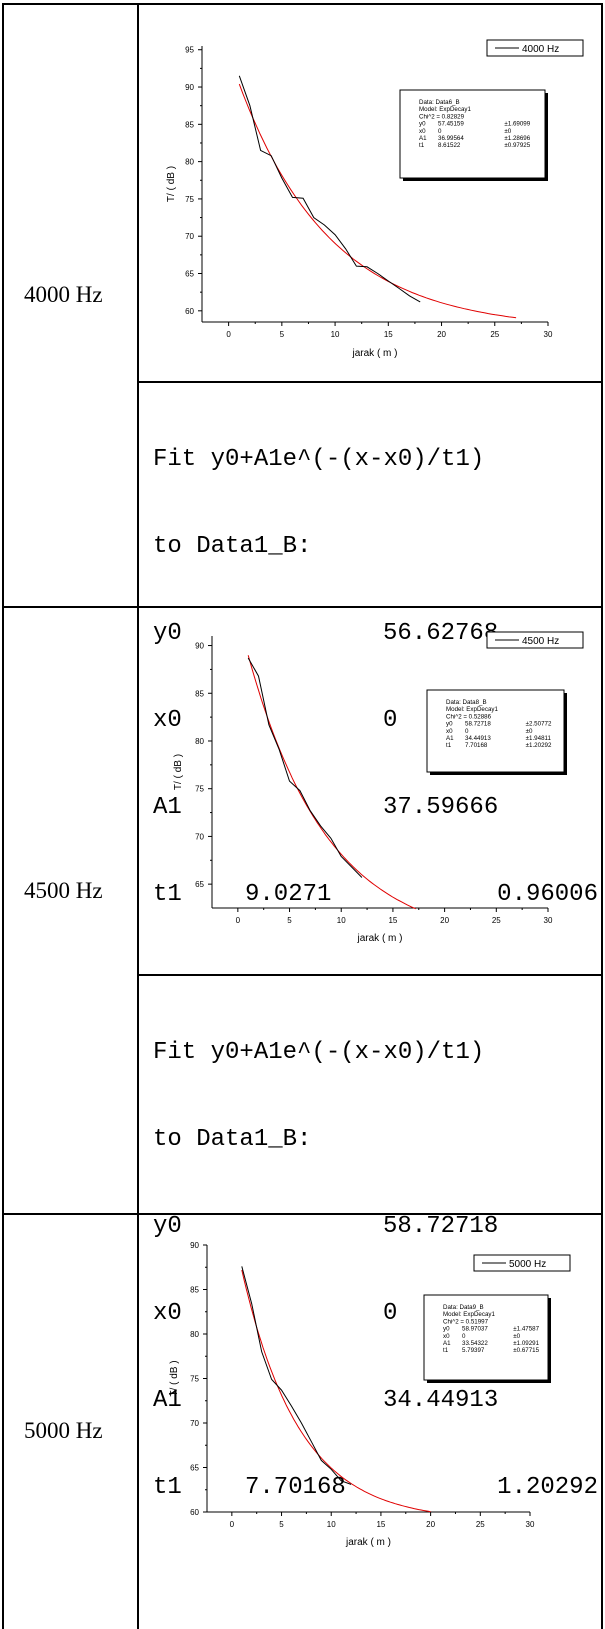  What do you see at coordinates (451, 138) in the screenshot?
I see `info-param-value: 36.99564` at bounding box center [451, 138].